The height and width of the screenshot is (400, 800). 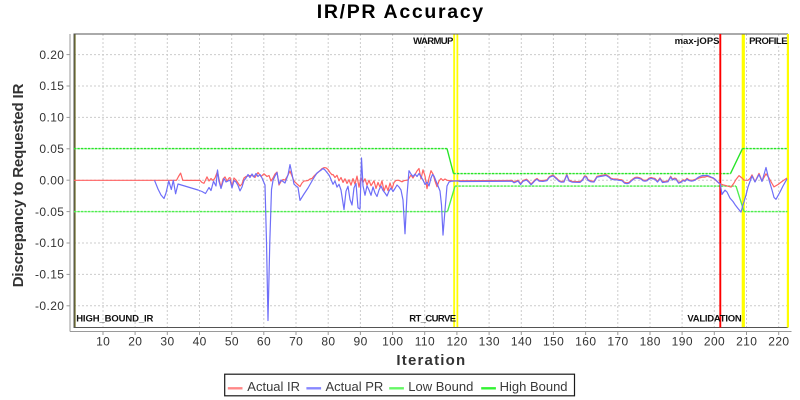 I want to click on svg-text: 180, so click(x=650, y=342).